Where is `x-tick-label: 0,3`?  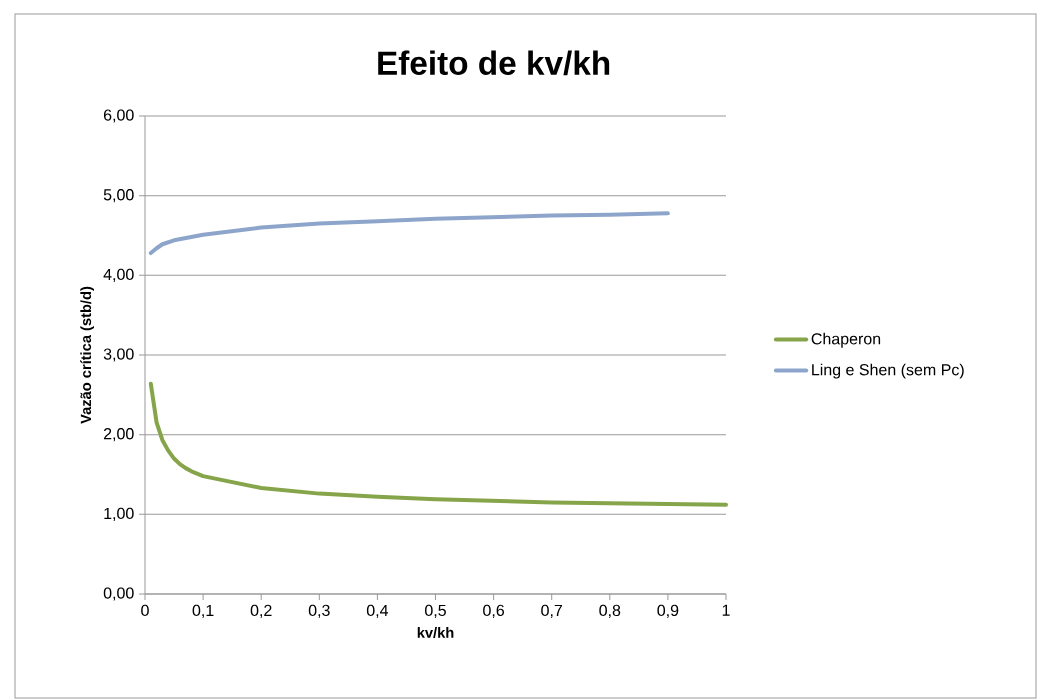 x-tick-label: 0,3 is located at coordinates (319, 611).